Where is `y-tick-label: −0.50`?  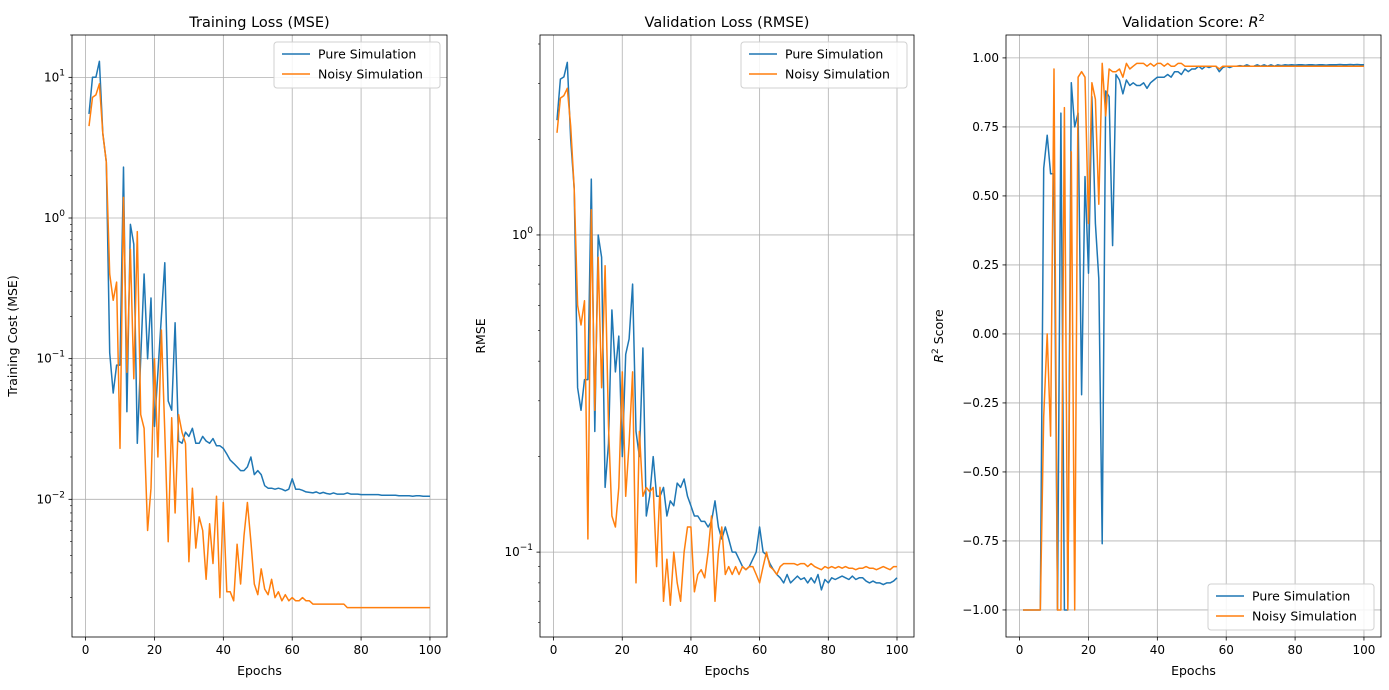
y-tick-label: −0.50 is located at coordinates (980, 472).